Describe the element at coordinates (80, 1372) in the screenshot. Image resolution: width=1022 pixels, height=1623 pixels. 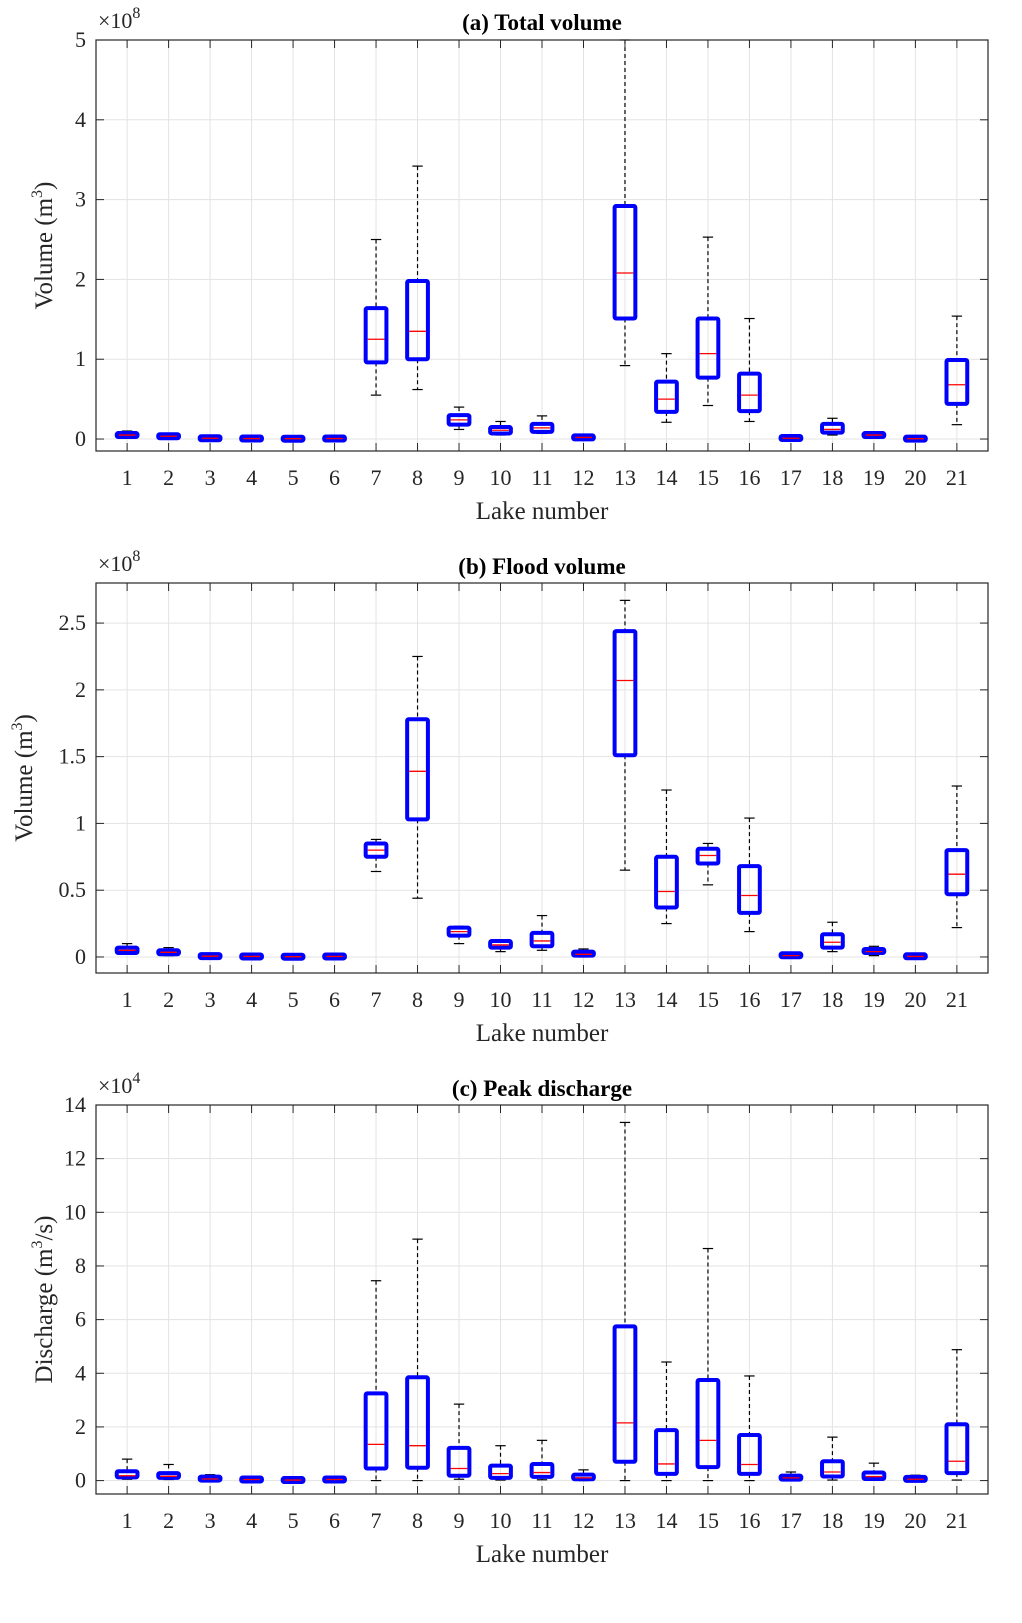
I see `y-tick-label: 4` at that location.